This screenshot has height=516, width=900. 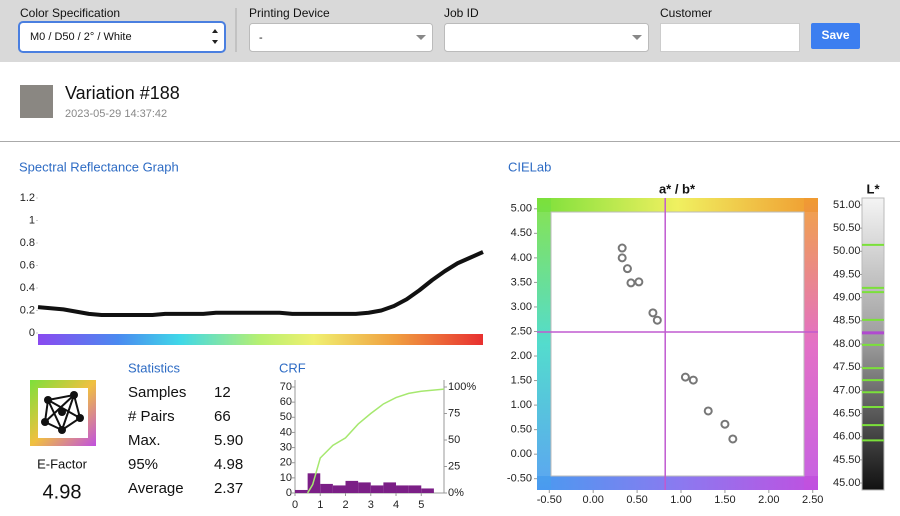 I want to click on x-tick-label: 2, so click(x=345, y=505).